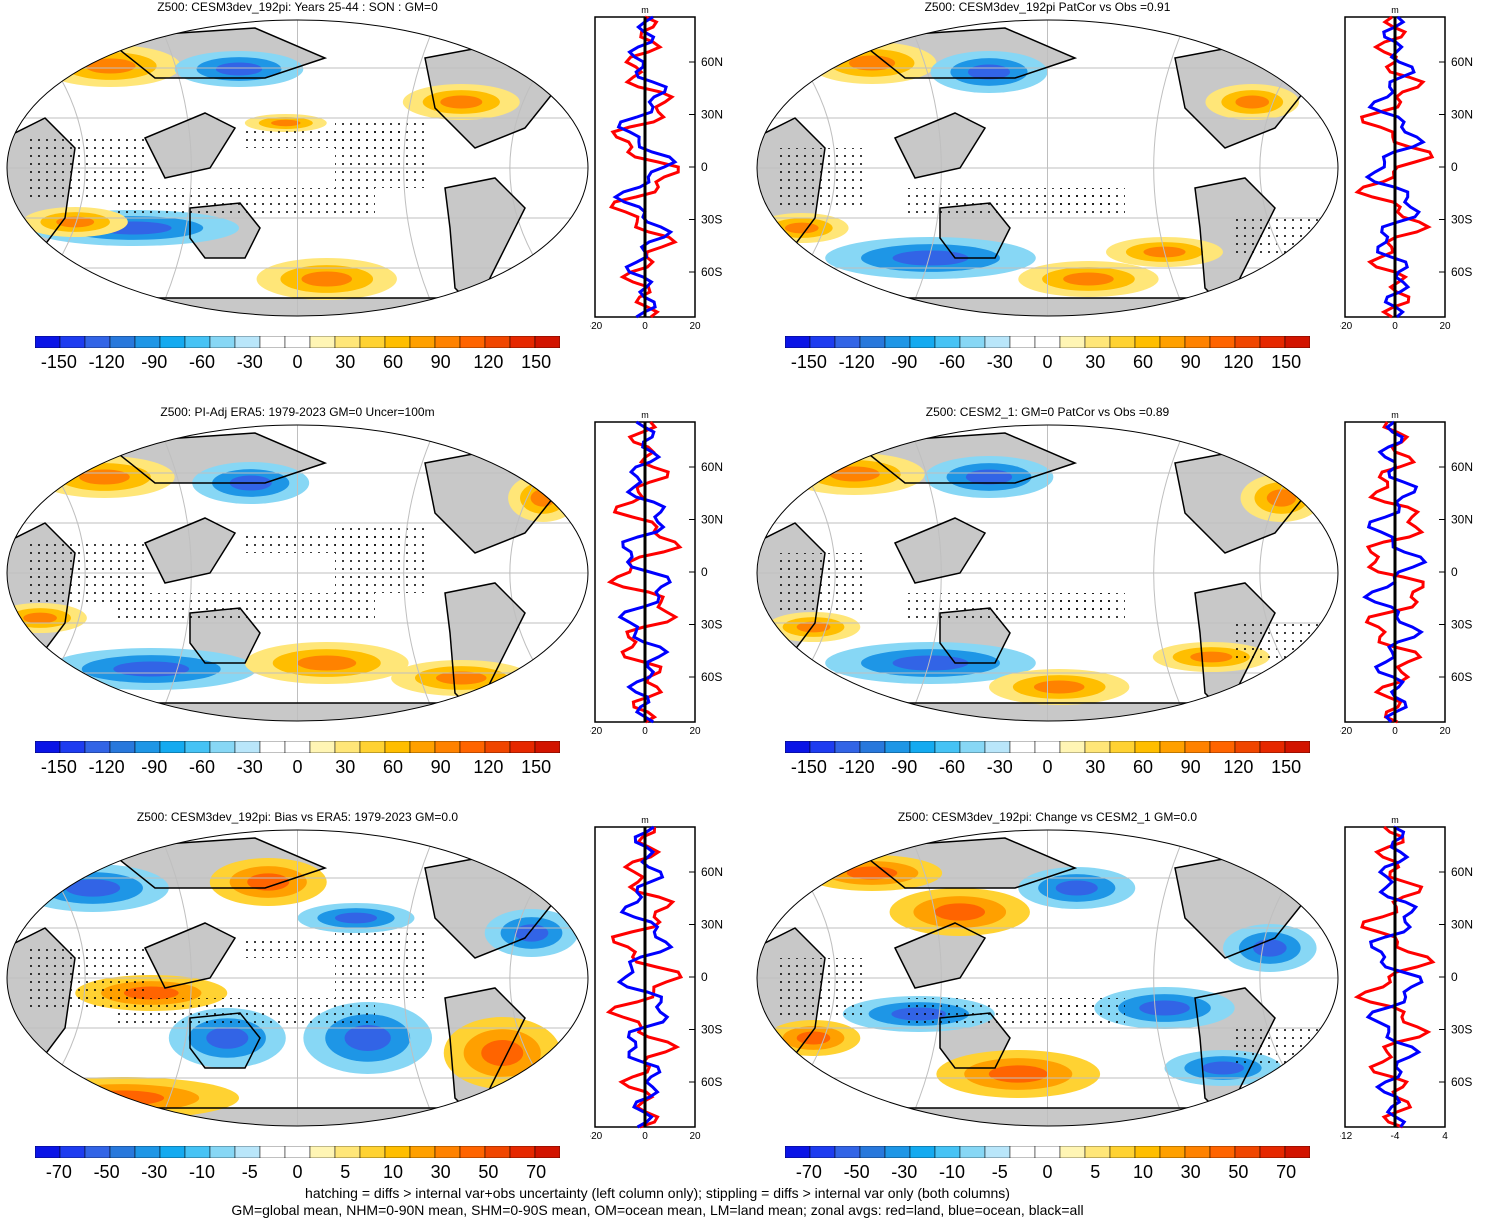 The image size is (1485, 1218). Describe the element at coordinates (1445, 1136) in the screenshot. I see `profile-x-tick-label: 4` at that location.